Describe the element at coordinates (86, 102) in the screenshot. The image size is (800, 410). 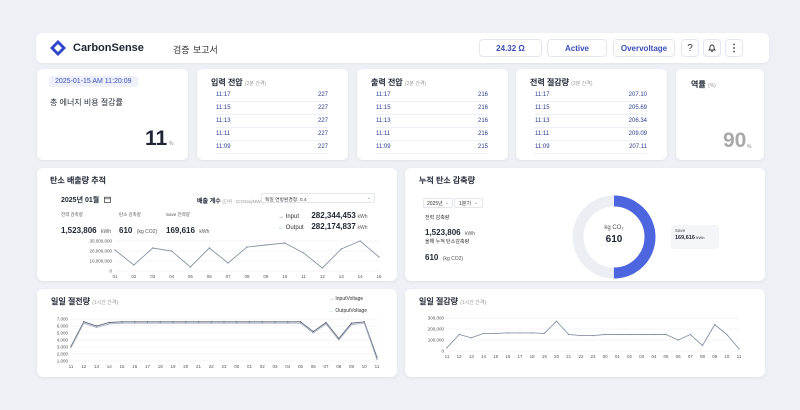
I see `savings-title: 총 에너지 비용 절감률` at that location.